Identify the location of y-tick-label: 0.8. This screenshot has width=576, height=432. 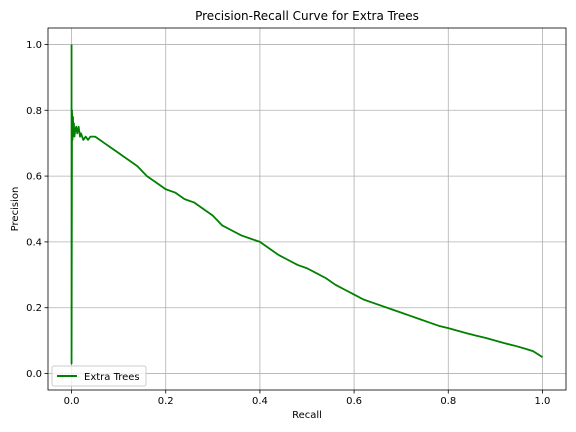
(34, 111).